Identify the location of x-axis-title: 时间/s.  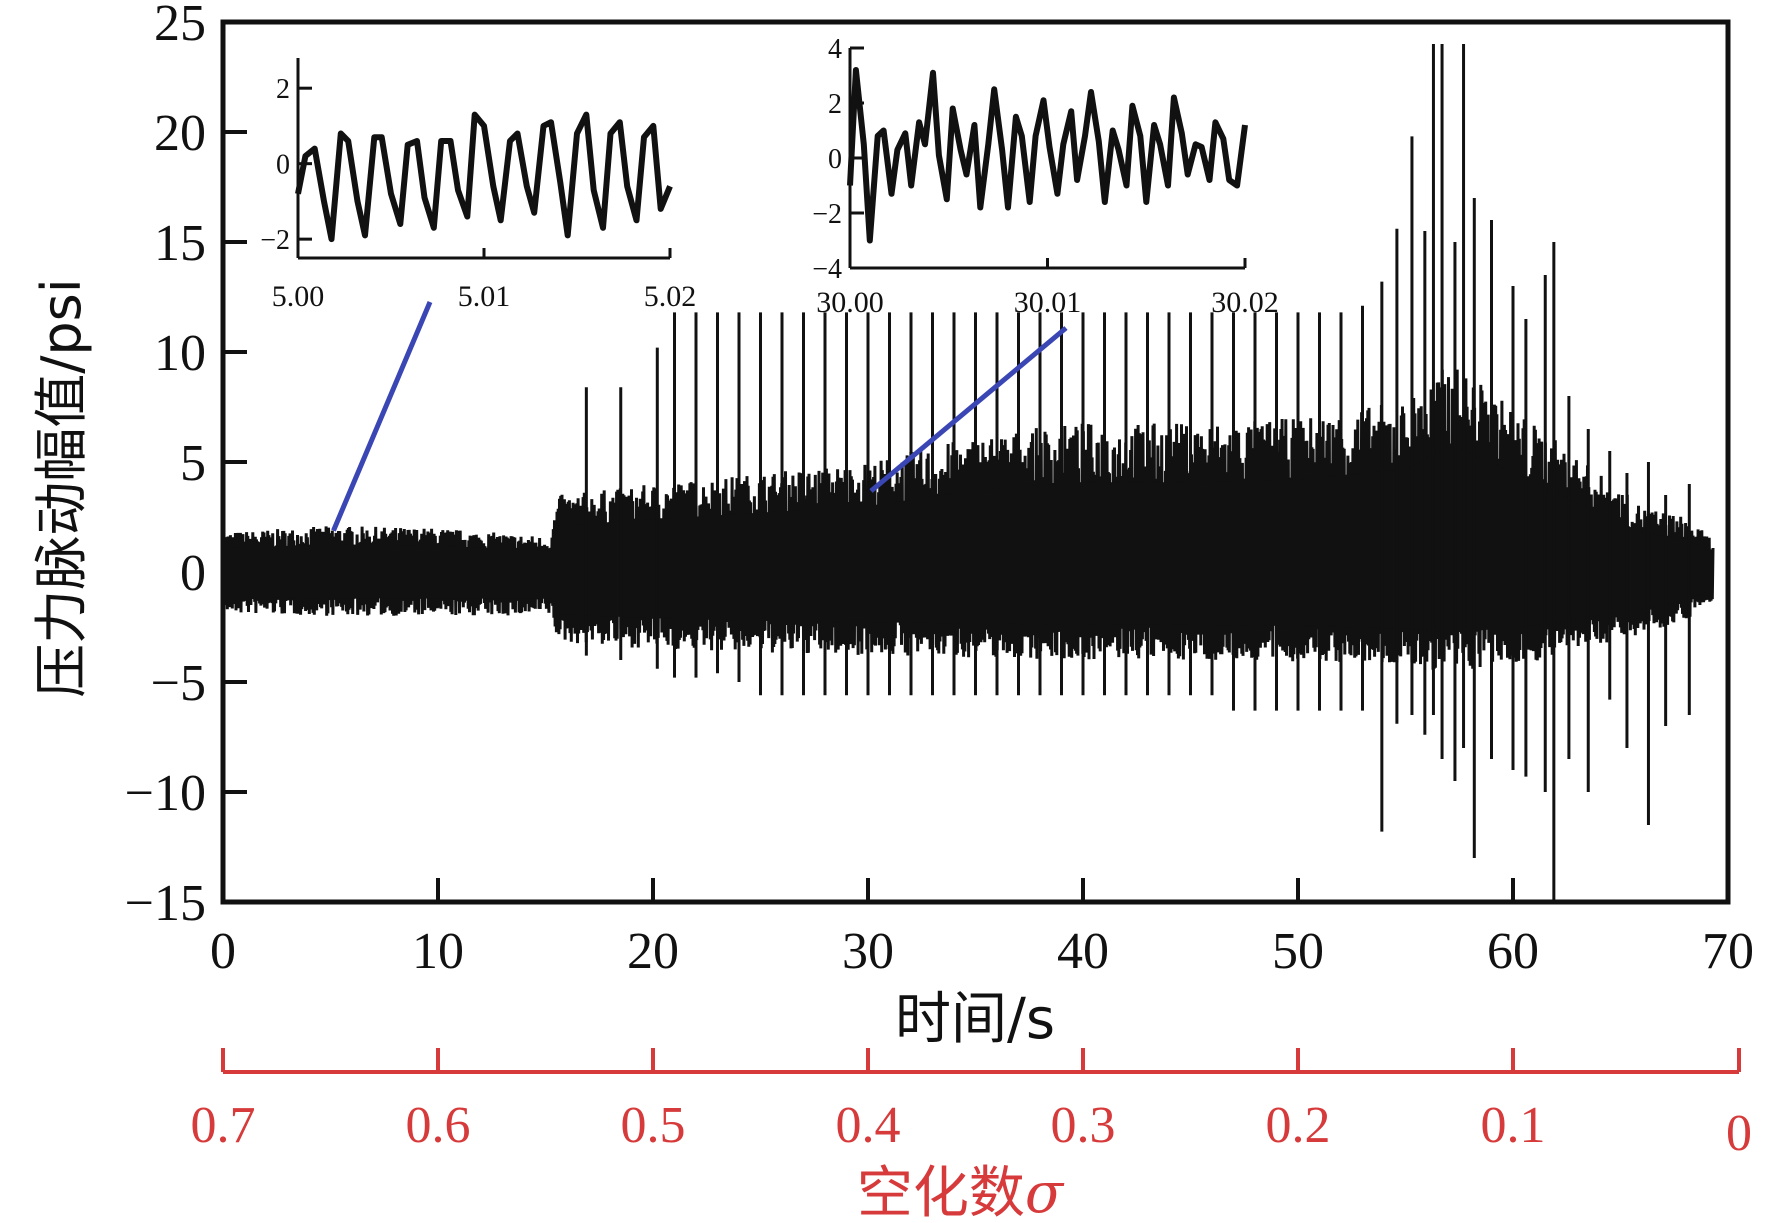
(975, 1019).